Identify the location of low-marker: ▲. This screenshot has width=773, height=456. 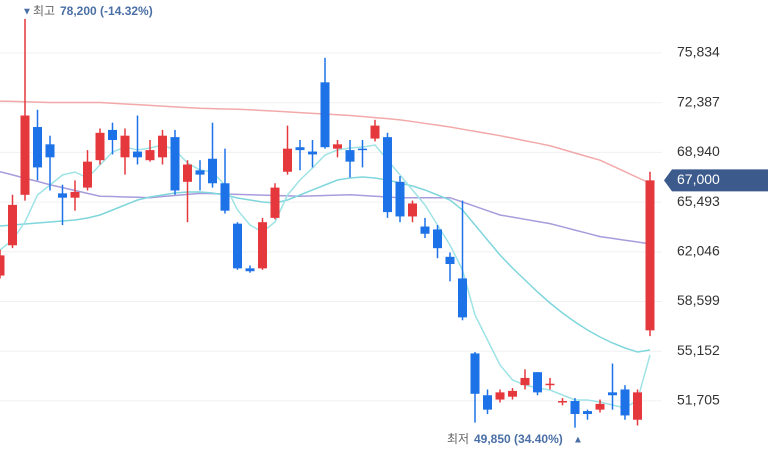
(578, 440).